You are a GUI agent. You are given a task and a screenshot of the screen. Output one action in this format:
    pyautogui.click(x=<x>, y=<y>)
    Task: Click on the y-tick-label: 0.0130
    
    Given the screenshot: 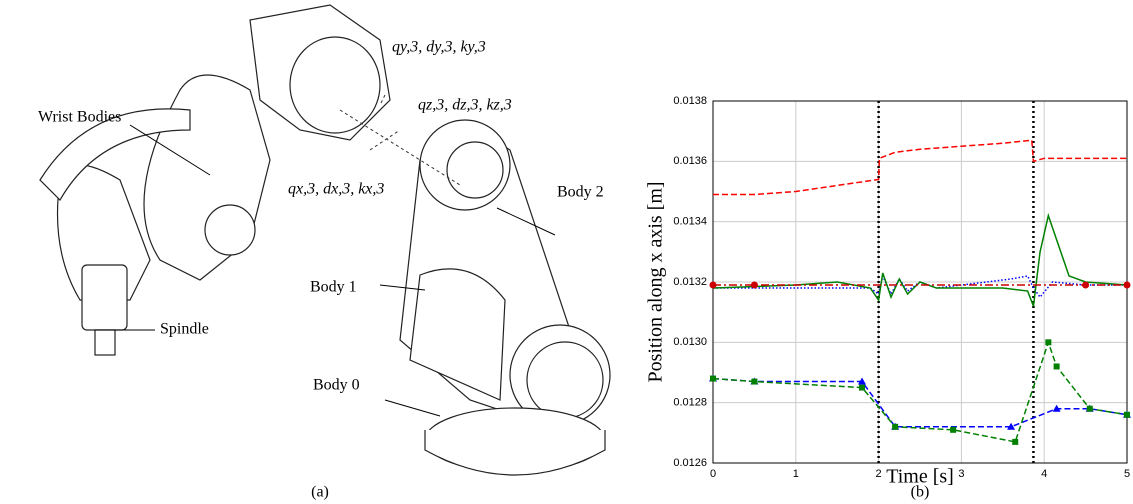 What is the action you would take?
    pyautogui.click(x=690, y=342)
    